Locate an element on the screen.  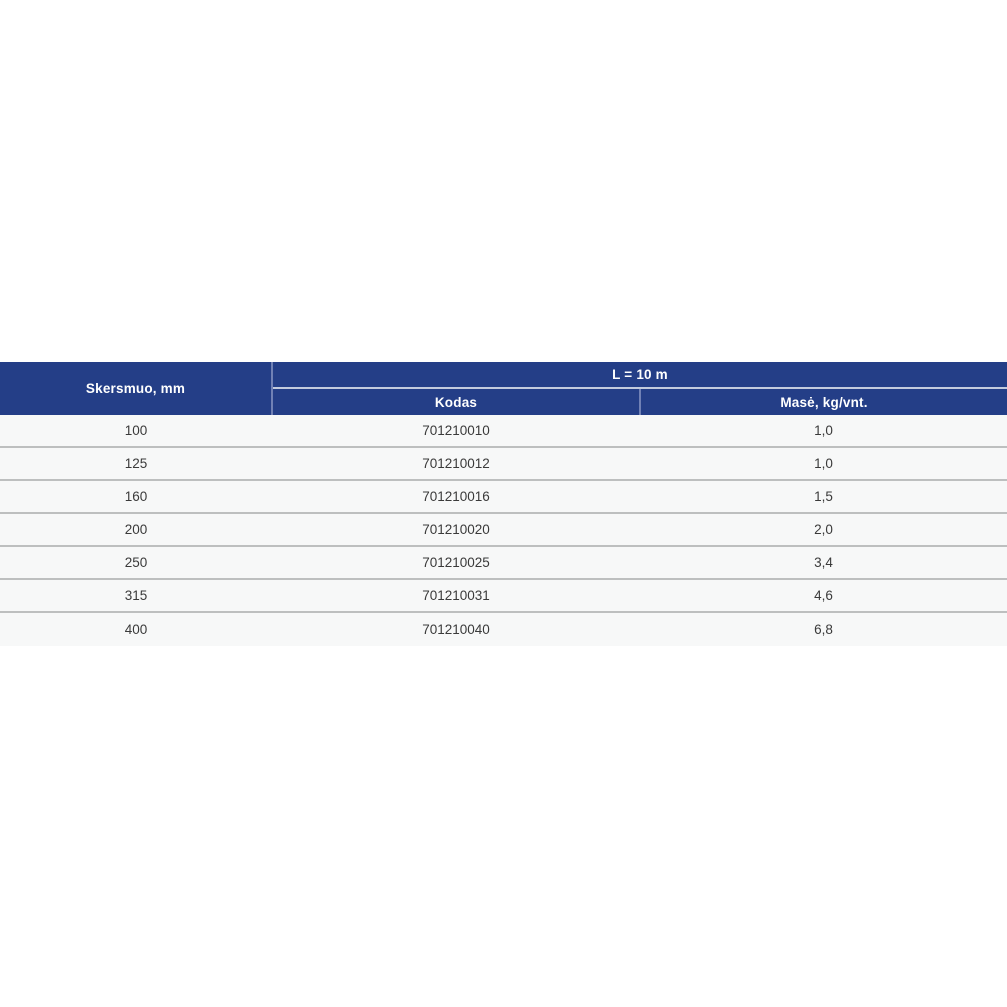
cell-code: 701210031 is located at coordinates (456, 596).